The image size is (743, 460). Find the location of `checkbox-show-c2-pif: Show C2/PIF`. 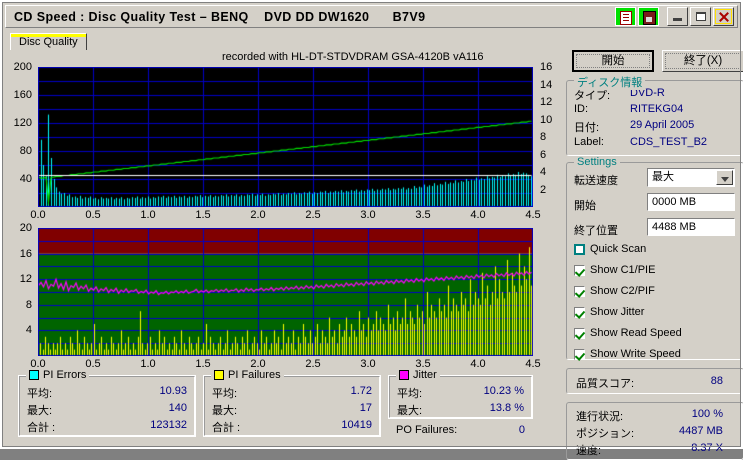

checkbox-show-c2-pif: Show C2/PIF is located at coordinates (614, 291).